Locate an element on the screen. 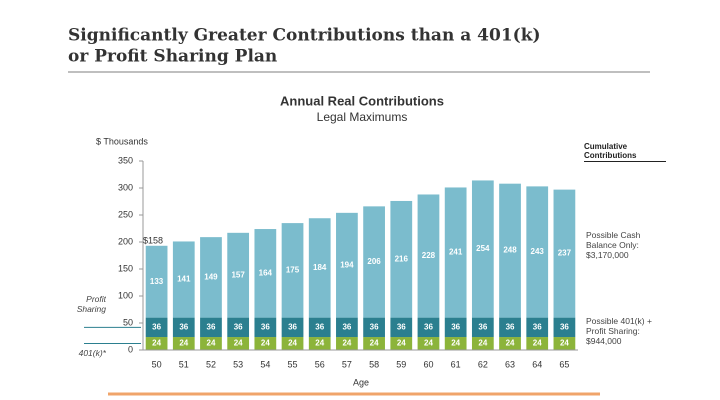  value-label: 206 is located at coordinates (374, 261).